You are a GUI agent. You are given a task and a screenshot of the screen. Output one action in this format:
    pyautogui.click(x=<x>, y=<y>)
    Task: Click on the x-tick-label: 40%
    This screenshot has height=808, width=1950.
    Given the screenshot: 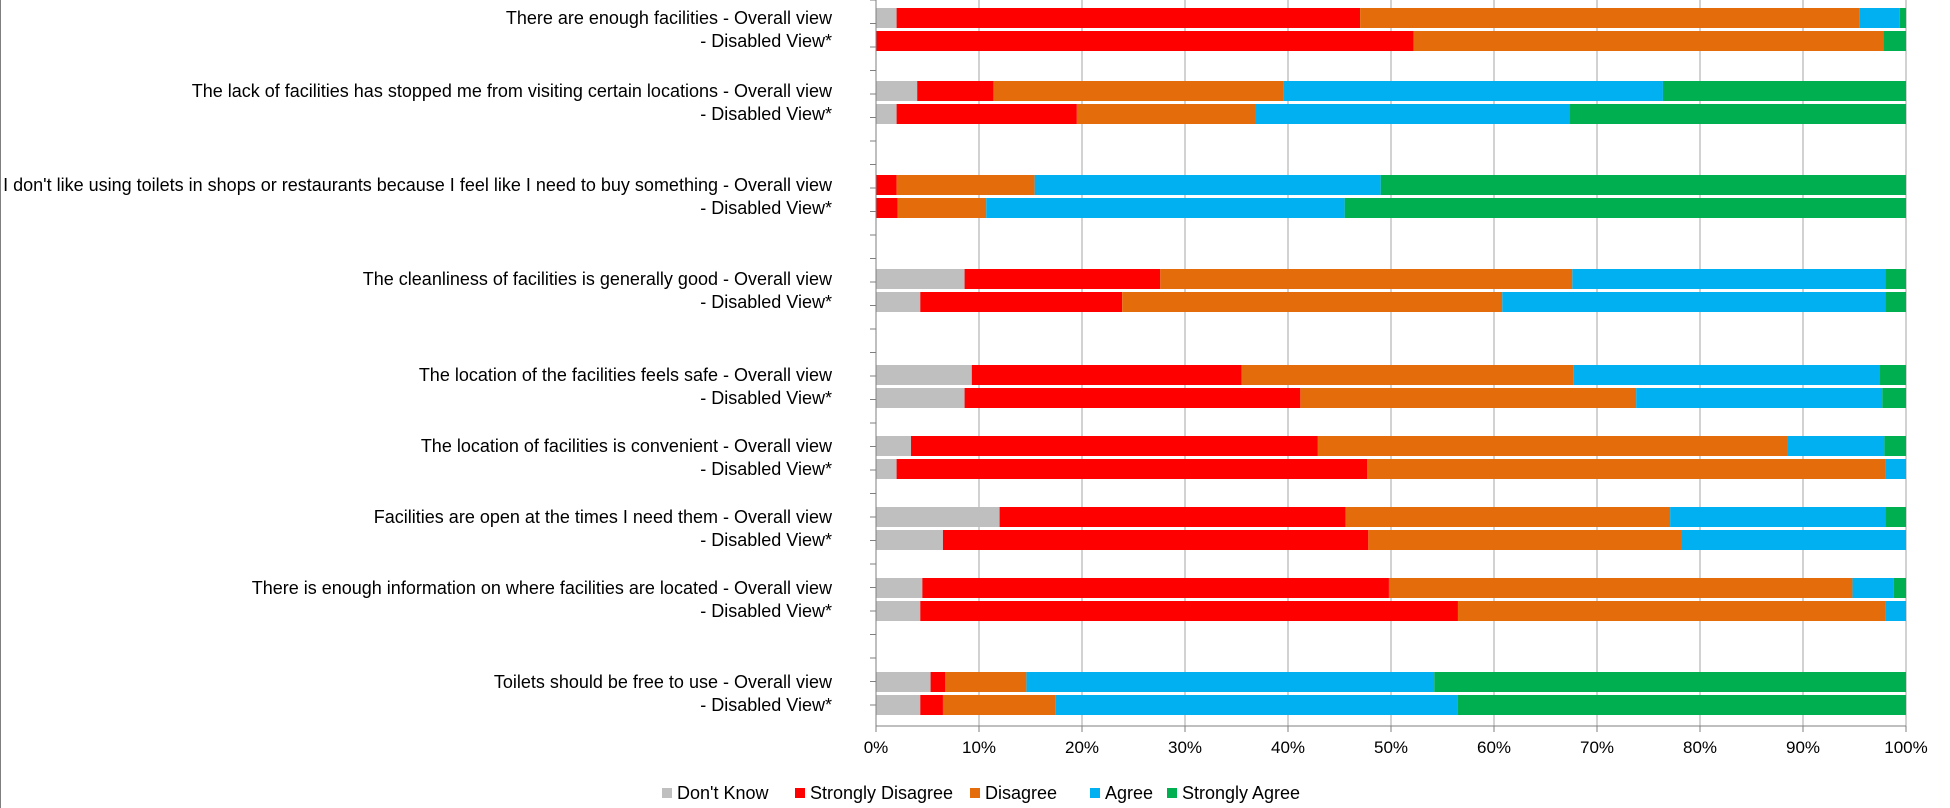 What is the action you would take?
    pyautogui.click(x=1288, y=747)
    